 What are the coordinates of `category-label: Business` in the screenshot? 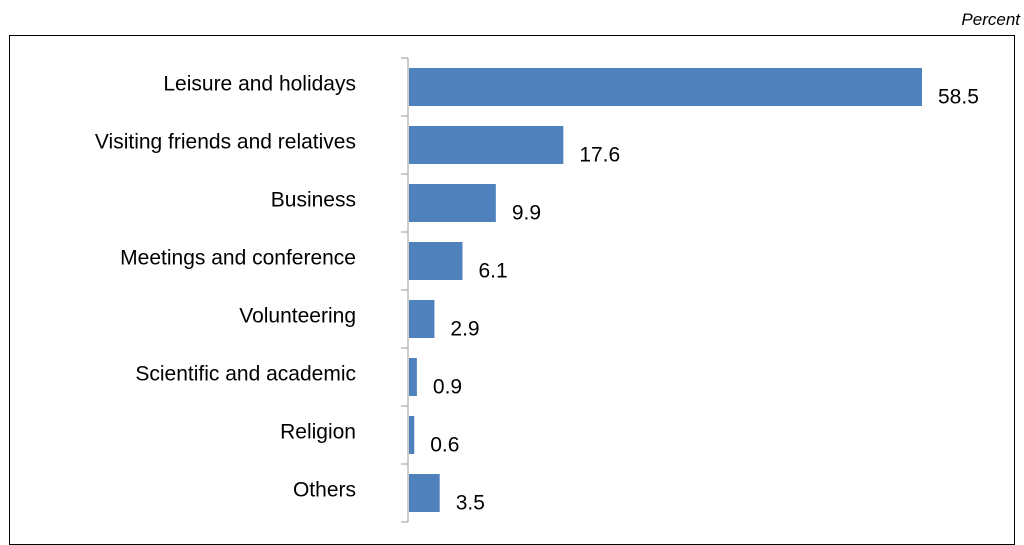 It's located at (313, 200).